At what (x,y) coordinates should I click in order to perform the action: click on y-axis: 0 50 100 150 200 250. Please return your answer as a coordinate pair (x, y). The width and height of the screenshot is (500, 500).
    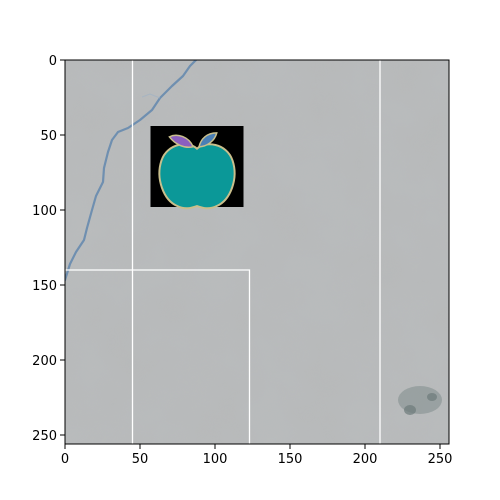
    Looking at the image, I should click on (48, 249).